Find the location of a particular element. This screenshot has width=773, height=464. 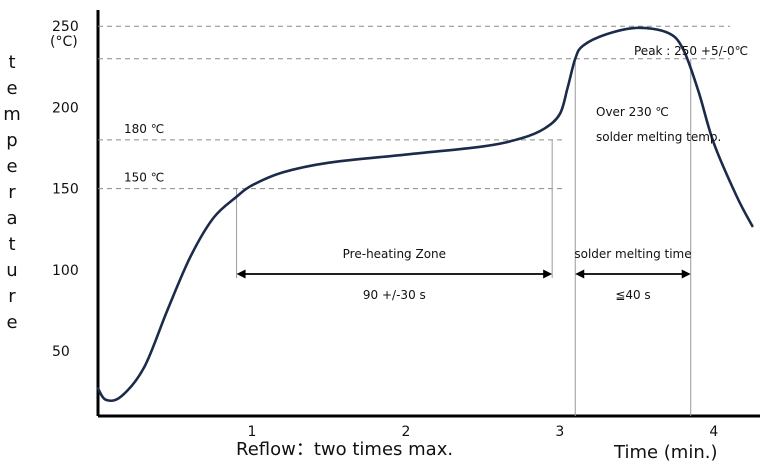

x-tick-3: 3 is located at coordinates (559, 432).